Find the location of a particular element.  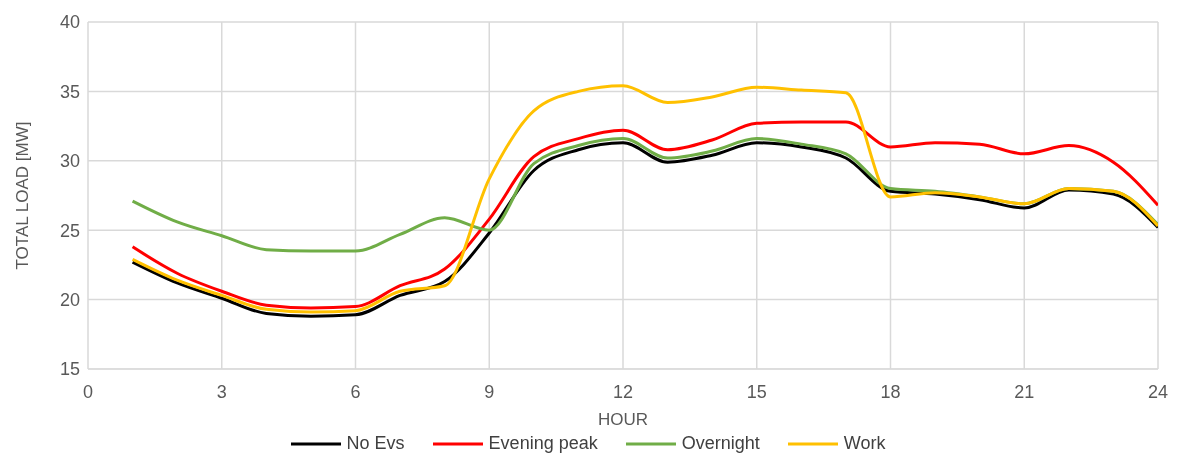

x-tick-label: 21 is located at coordinates (1024, 391).